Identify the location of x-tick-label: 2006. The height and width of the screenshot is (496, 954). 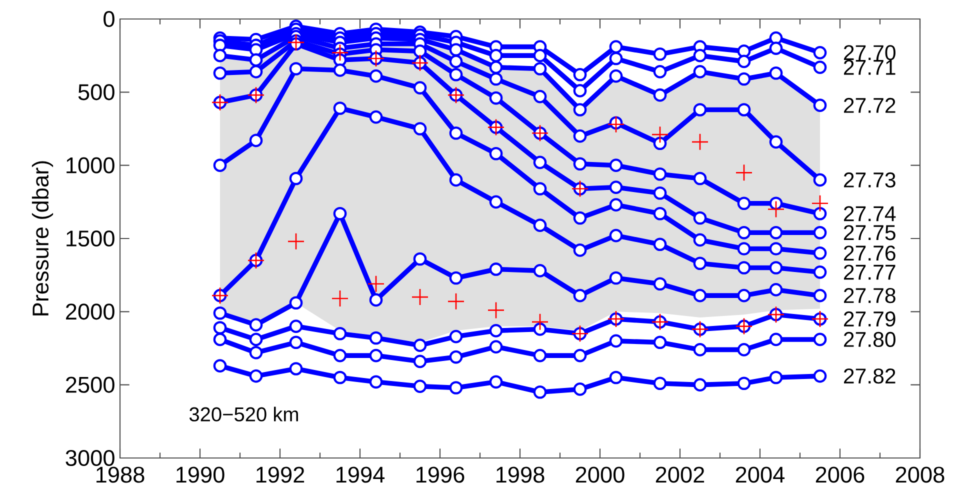
(840, 474).